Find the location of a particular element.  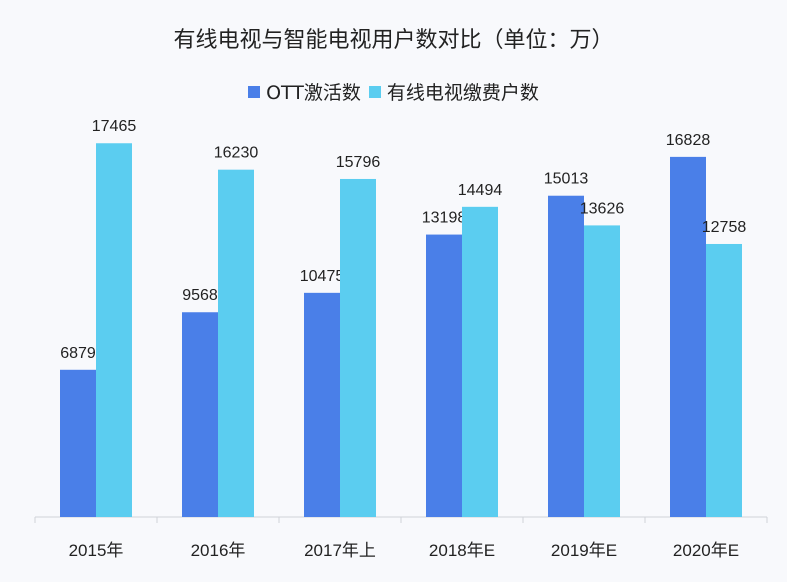

data-label-ott: 9568 is located at coordinates (200, 295).